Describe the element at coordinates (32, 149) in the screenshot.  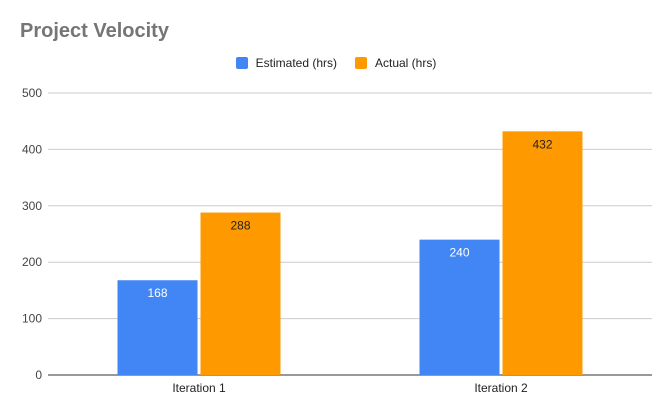
I see `y-tick-label: 400` at that location.